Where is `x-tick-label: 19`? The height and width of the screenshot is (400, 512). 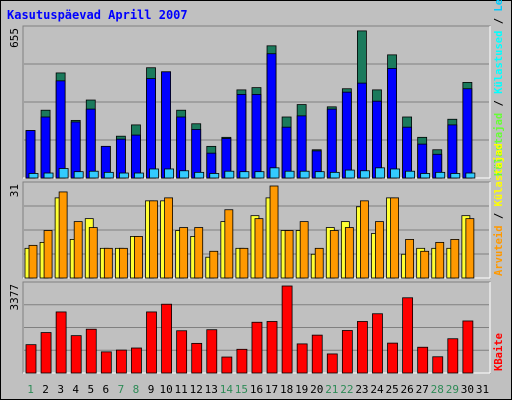
x-tick-label: 19 is located at coordinates (301, 389).